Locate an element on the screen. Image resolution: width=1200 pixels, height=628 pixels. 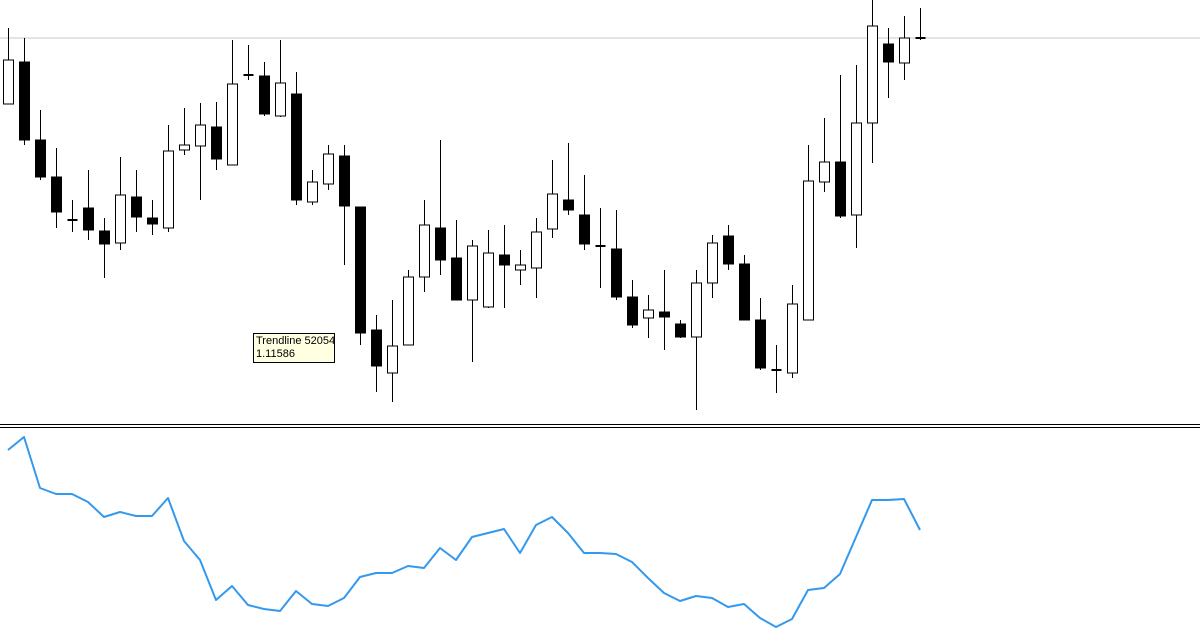
tooltip-box is located at coordinates (294, 348).